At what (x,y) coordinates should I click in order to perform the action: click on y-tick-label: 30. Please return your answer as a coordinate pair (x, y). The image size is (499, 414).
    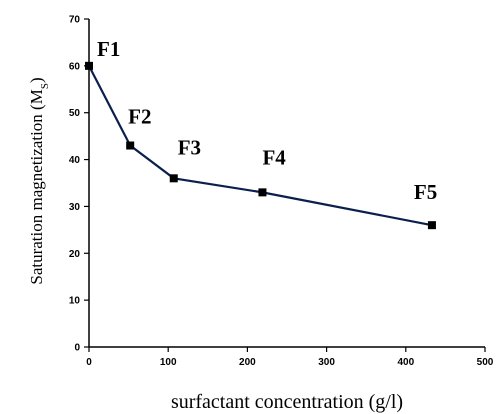
    Looking at the image, I should click on (75, 207).